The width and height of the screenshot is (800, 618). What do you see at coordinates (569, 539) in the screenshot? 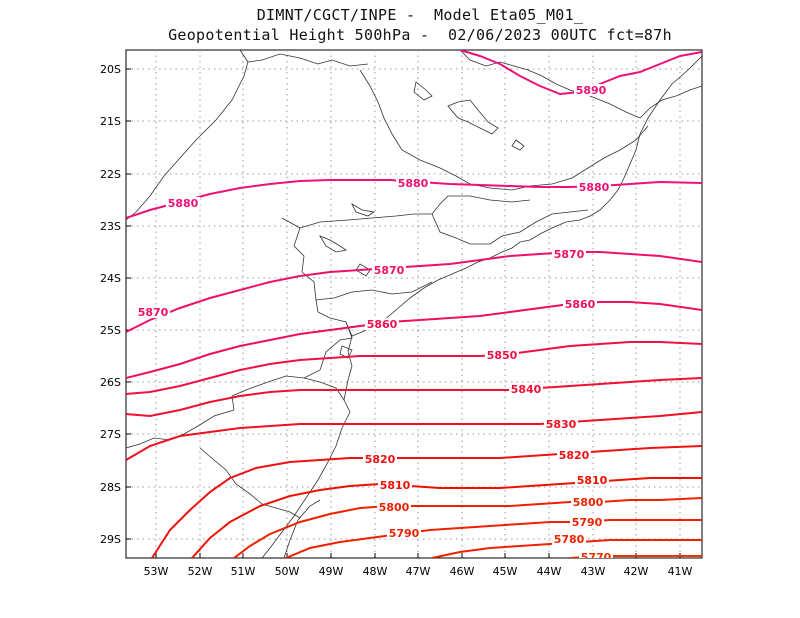
I see `contour-label: 5780` at bounding box center [569, 539].